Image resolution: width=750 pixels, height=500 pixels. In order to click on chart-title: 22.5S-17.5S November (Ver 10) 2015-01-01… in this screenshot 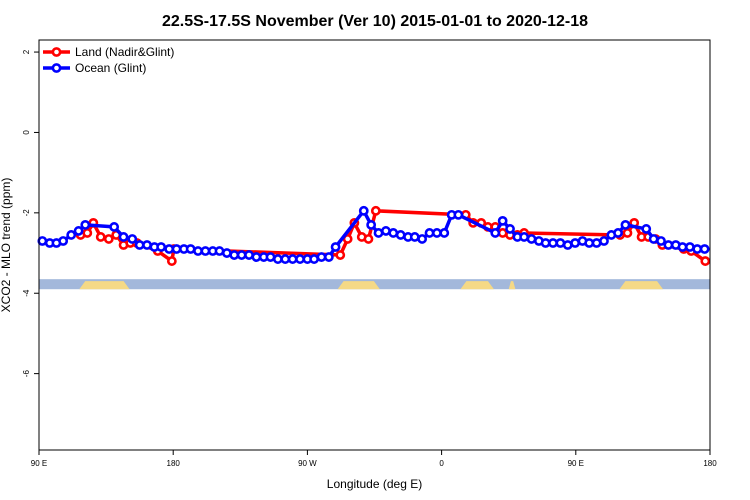, I will do `click(375, 21)`.